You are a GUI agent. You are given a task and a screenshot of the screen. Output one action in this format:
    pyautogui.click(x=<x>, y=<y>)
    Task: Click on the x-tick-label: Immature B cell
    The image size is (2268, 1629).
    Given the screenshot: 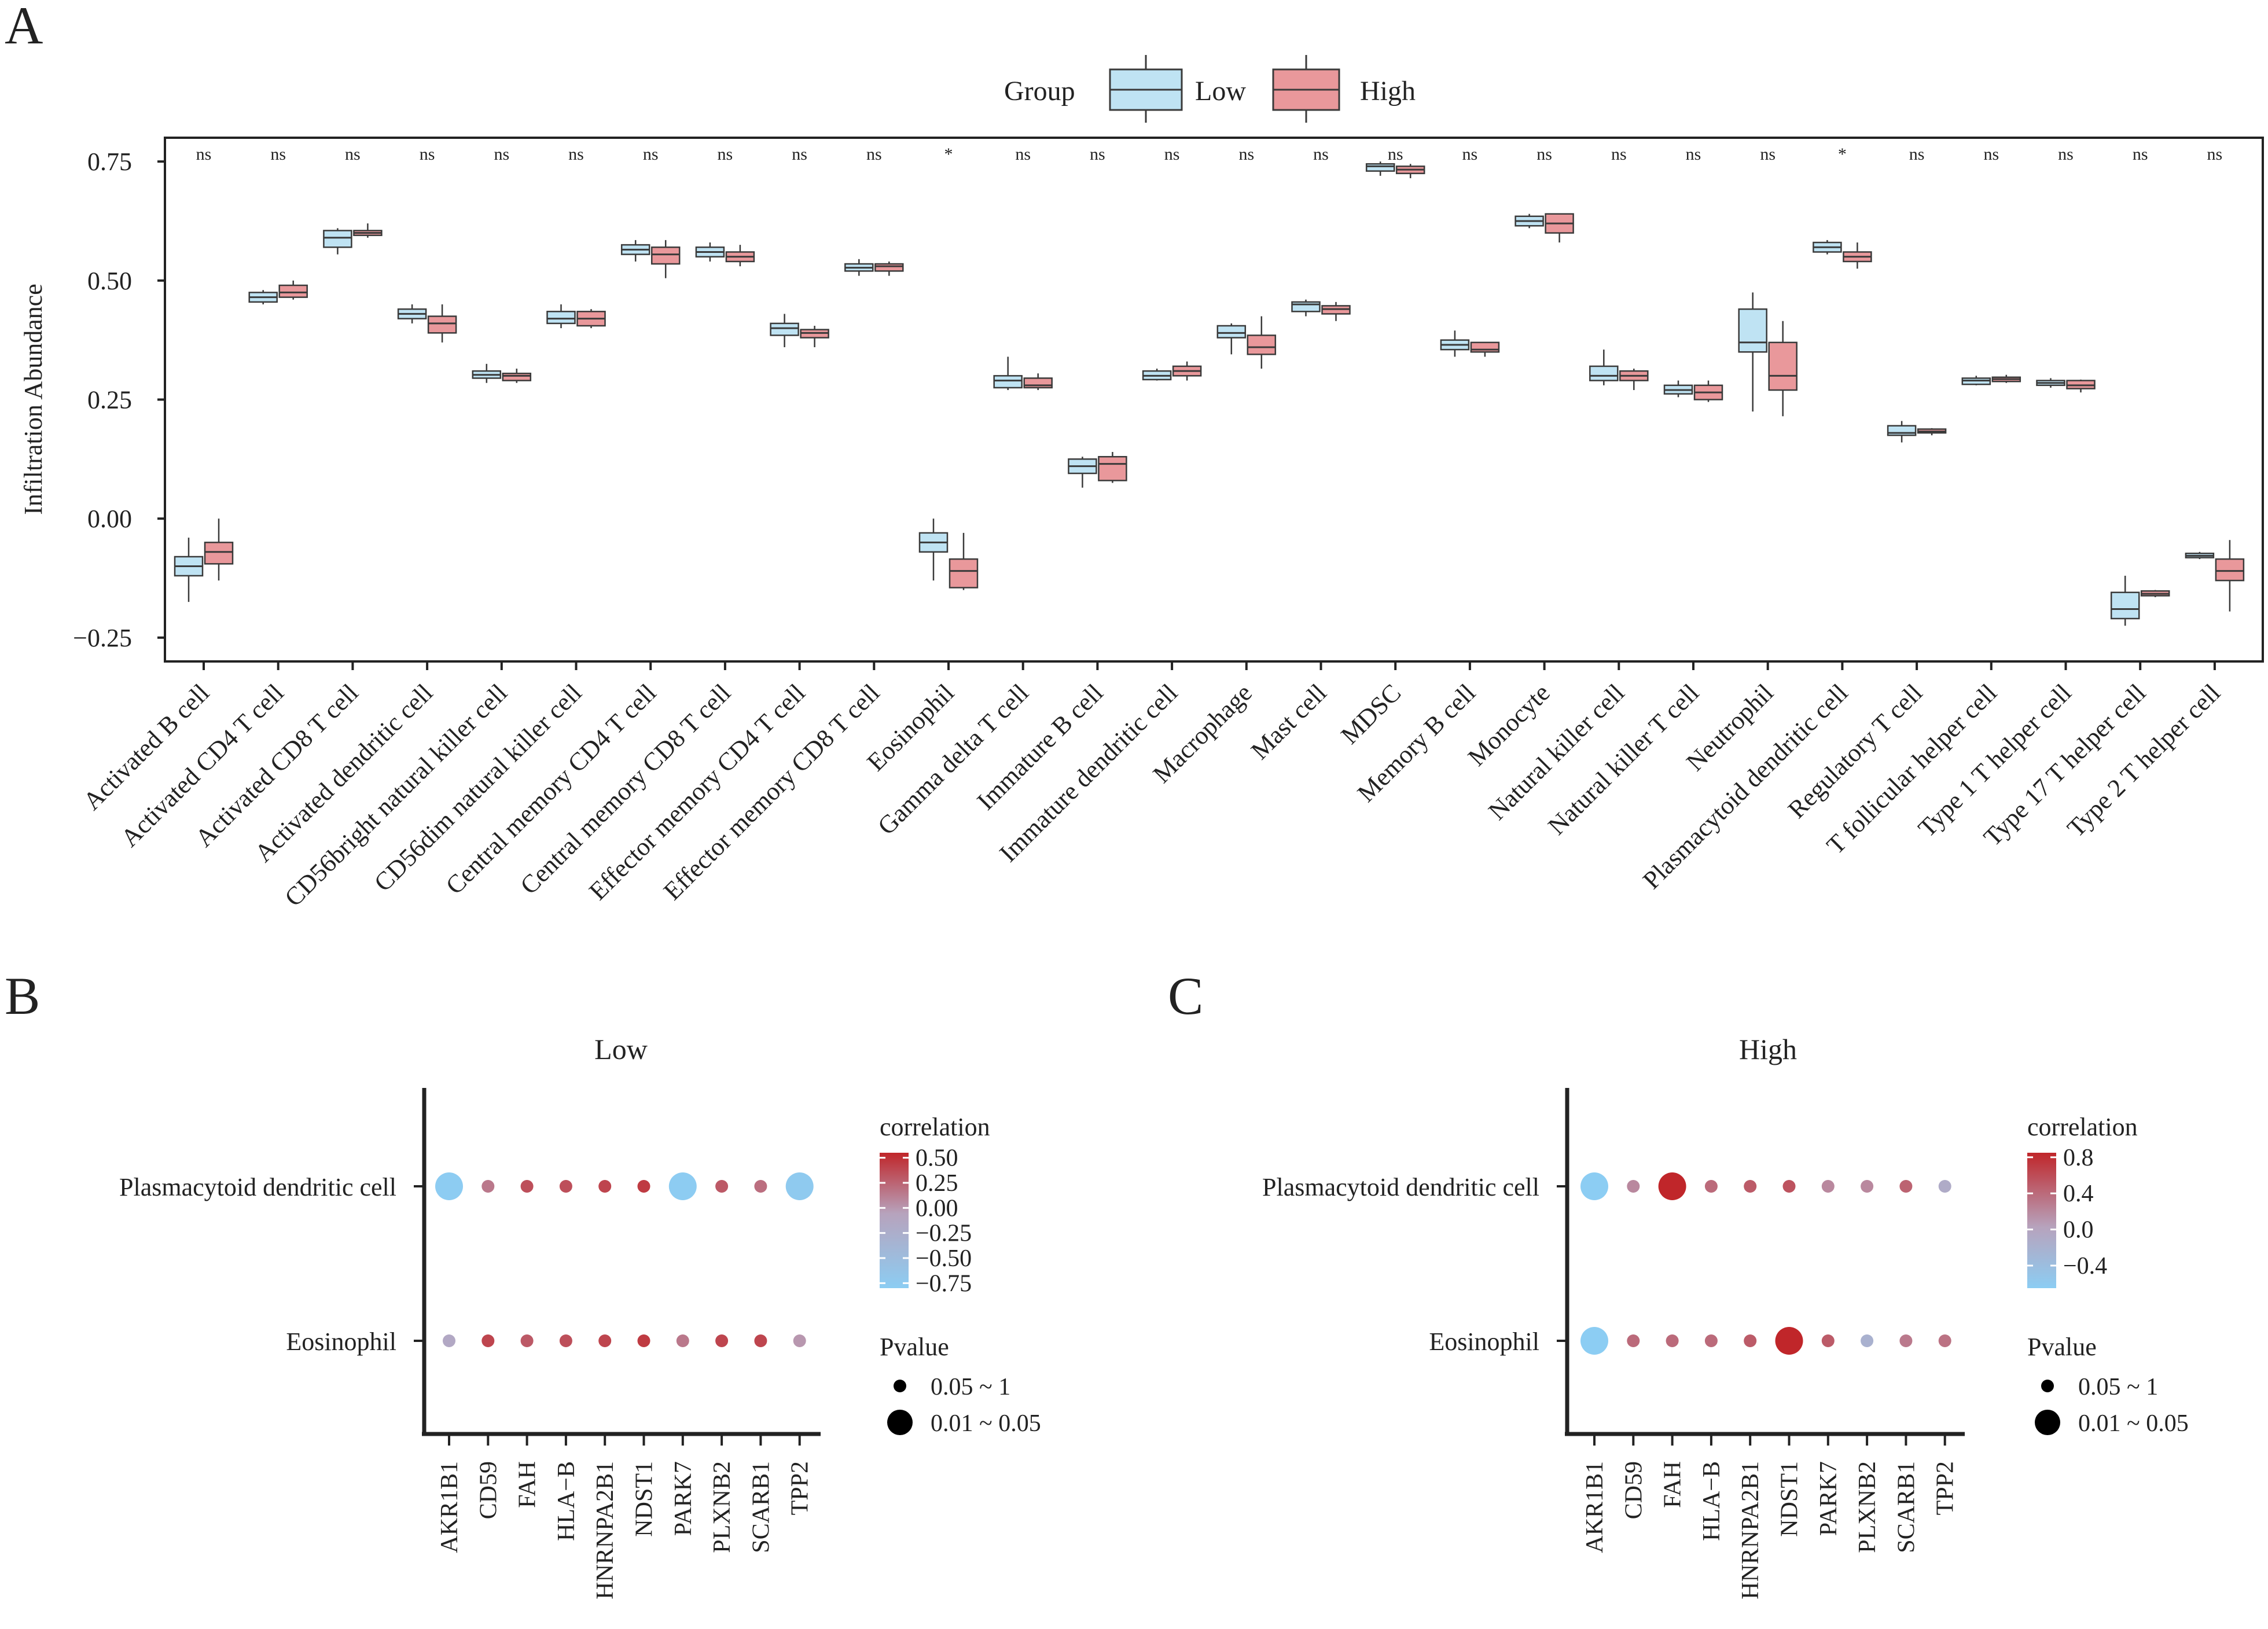 What is the action you would take?
    pyautogui.click(x=1041, y=746)
    